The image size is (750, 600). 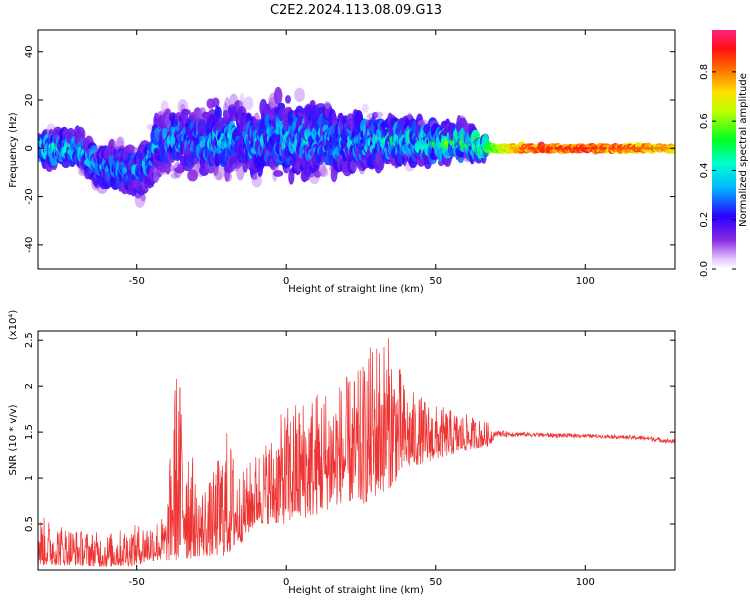 I want to click on spectrogram-y-axis-label: Frequency (Hz), so click(x=13, y=150).